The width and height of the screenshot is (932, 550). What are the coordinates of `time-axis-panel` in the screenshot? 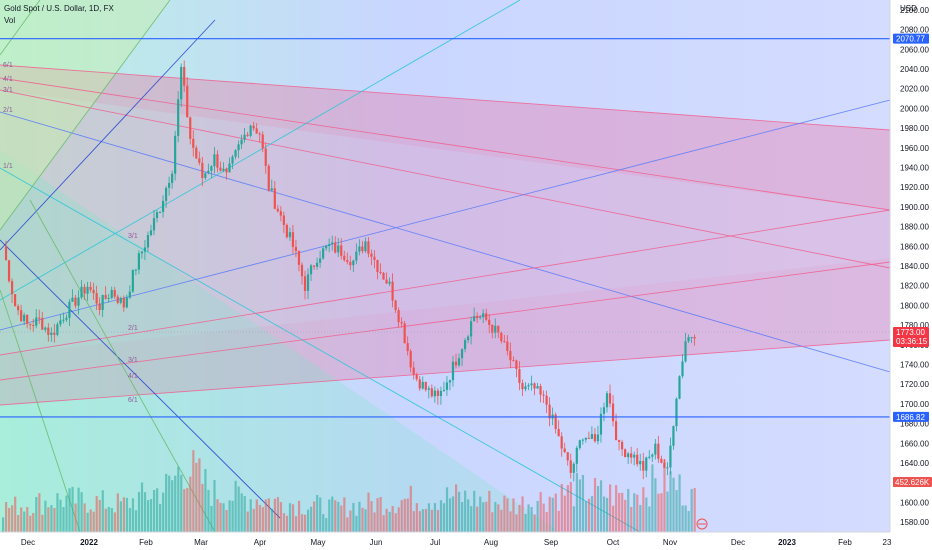 It's located at (466, 541).